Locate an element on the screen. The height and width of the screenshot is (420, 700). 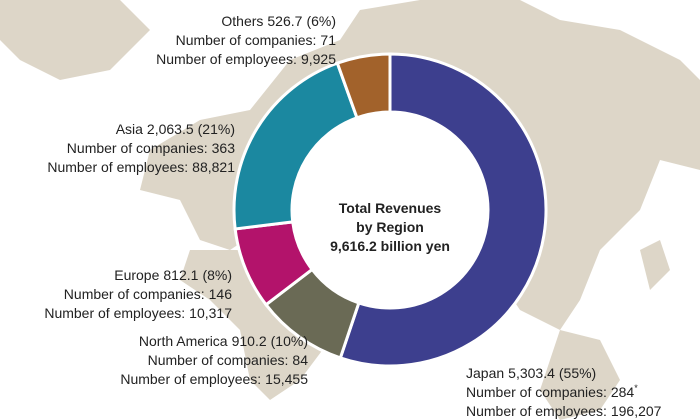
companies-label: Number of companies: 71 is located at coordinates (256, 40).